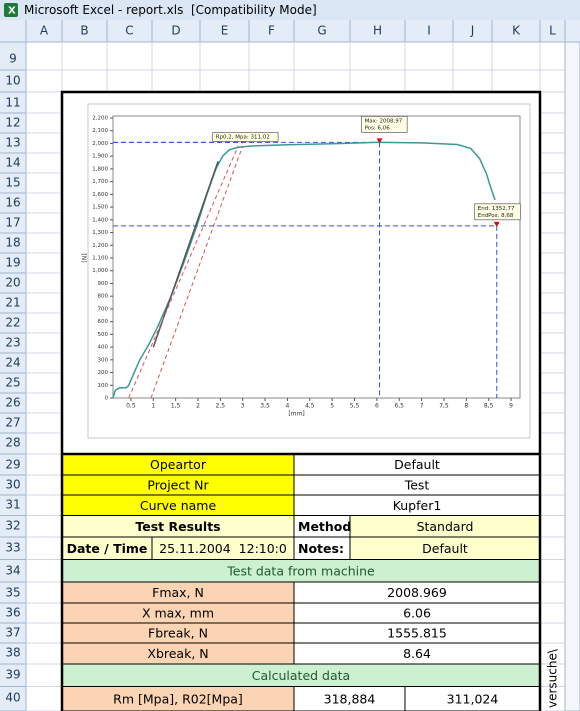  What do you see at coordinates (327, 526) in the screenshot?
I see `cell-text: Method:` at bounding box center [327, 526].